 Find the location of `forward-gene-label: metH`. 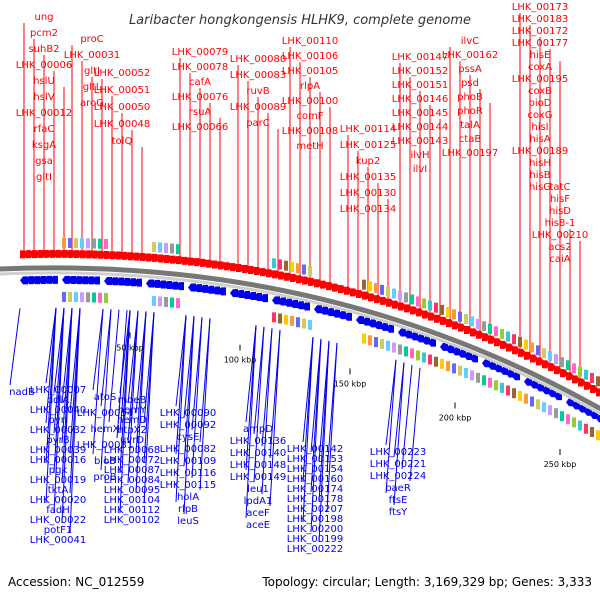

forward-gene-label: metH is located at coordinates (309, 146).